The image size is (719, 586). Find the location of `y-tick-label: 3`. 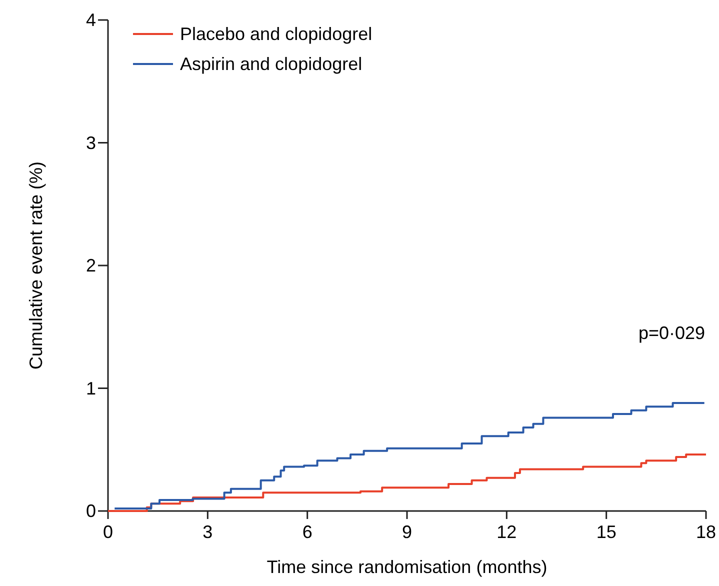

y-tick-label: 3 is located at coordinates (91, 142).